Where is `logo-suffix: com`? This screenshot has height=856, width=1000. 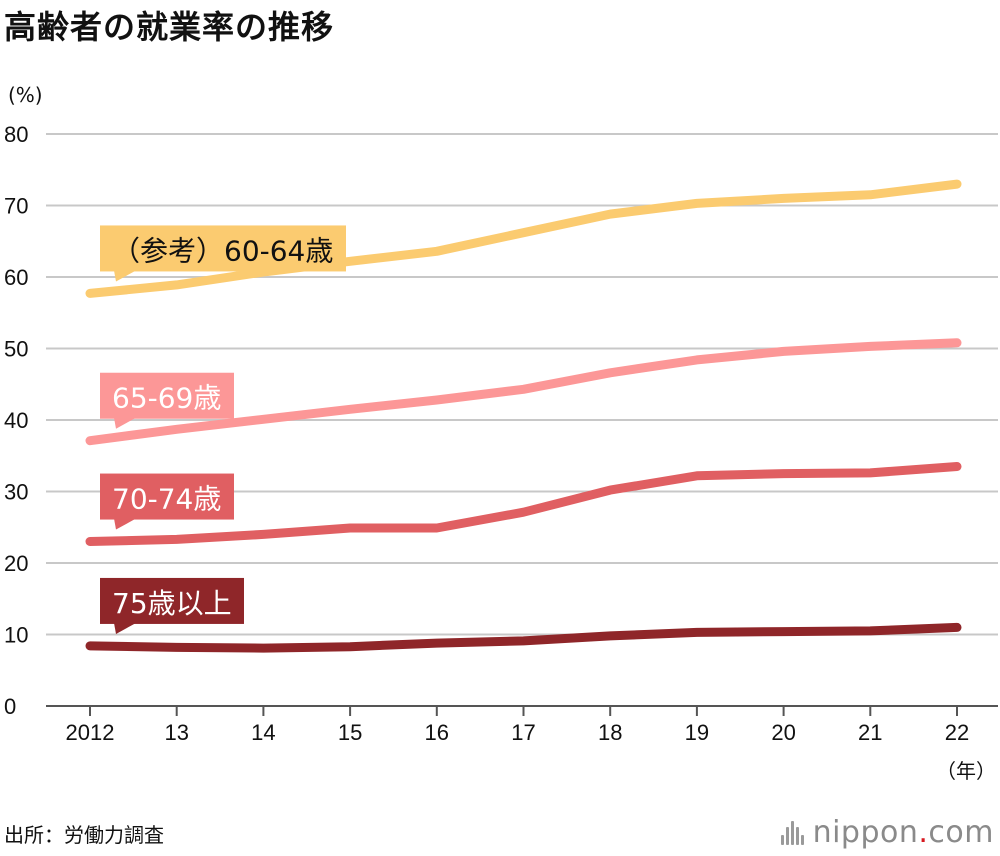
logo-suffix: com is located at coordinates (961, 832).